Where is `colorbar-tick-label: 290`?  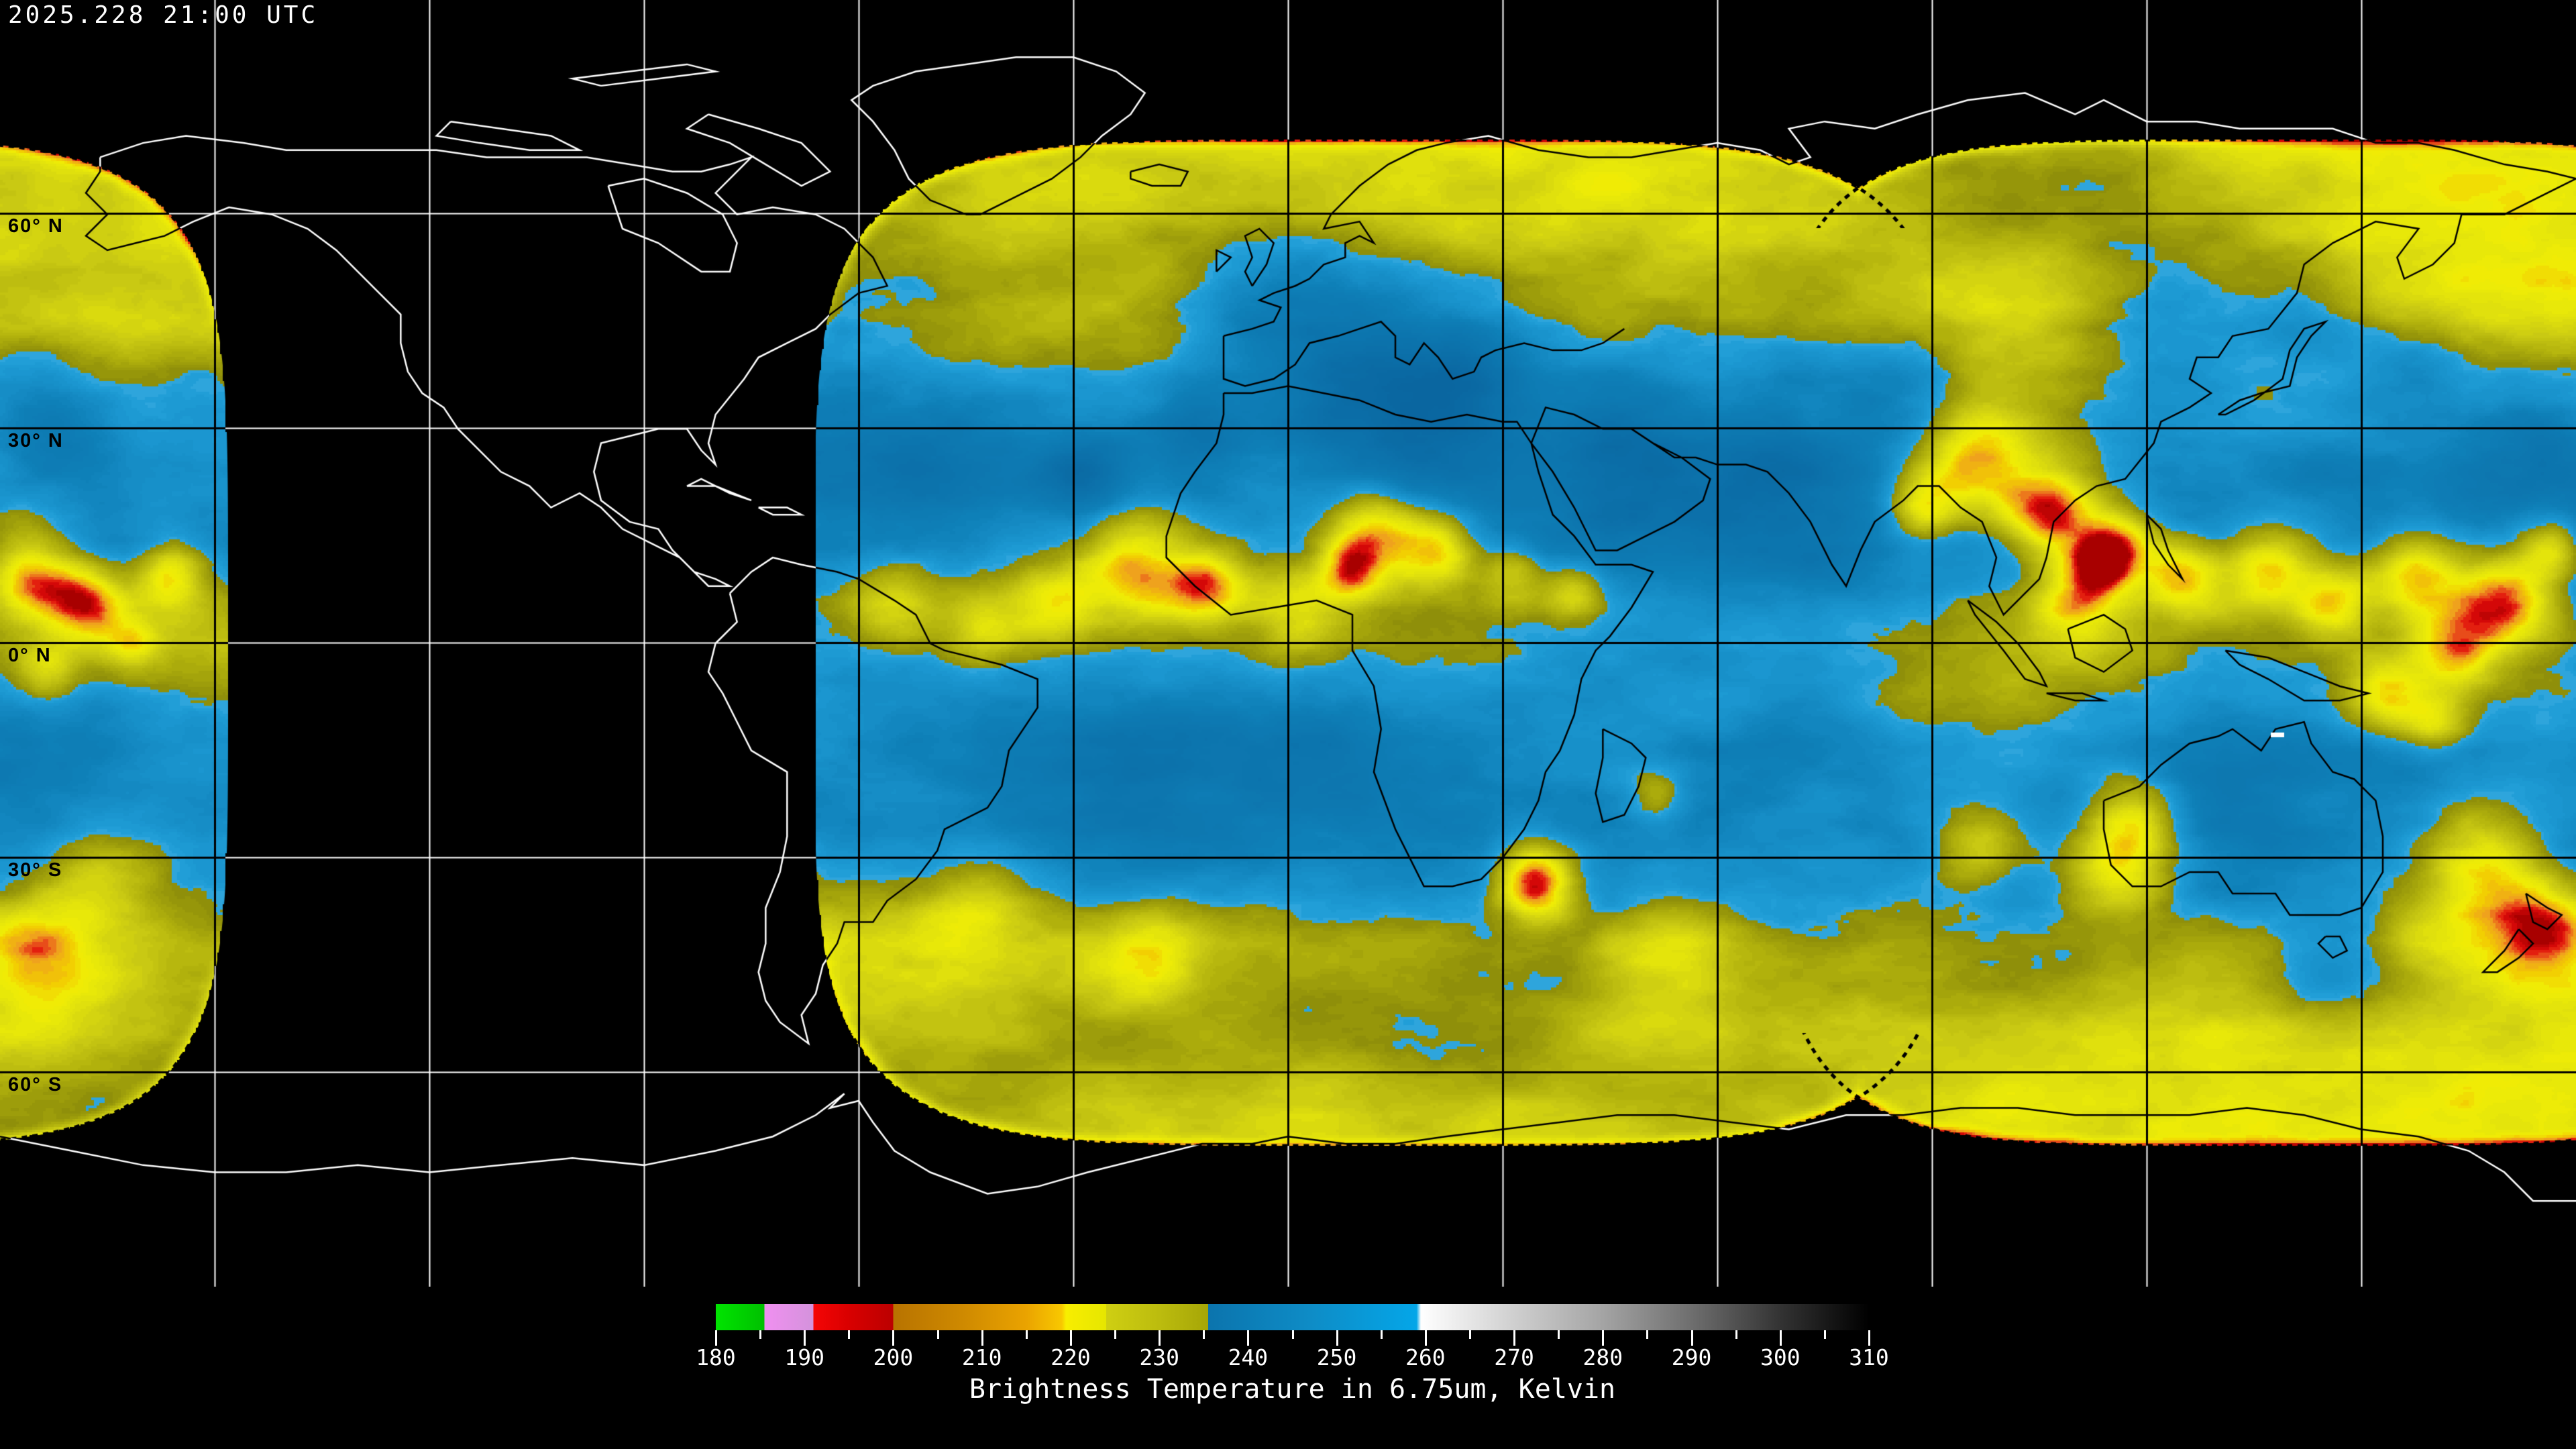
colorbar-tick-label: 290 is located at coordinates (1691, 1357).